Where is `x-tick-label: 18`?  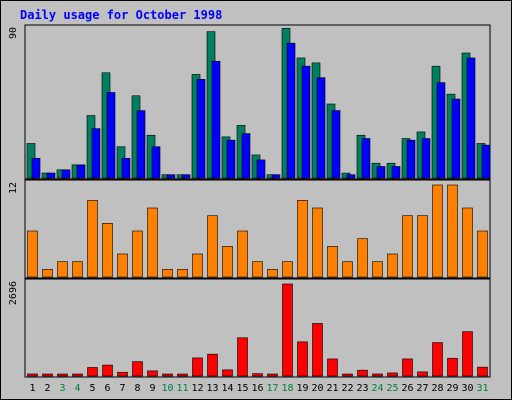
x-tick-label: 18 is located at coordinates (287, 388).